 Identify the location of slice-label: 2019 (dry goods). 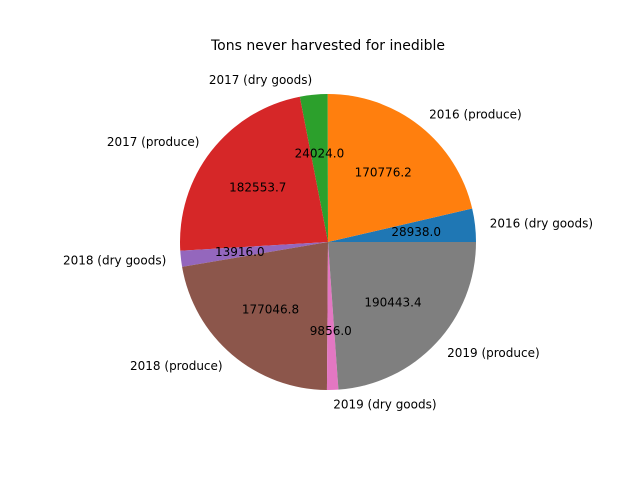
(384, 405).